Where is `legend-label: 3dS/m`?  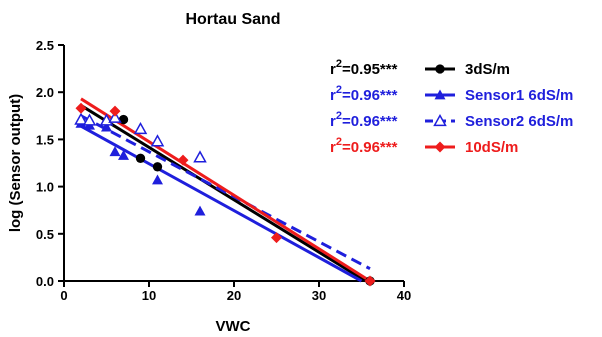 legend-label: 3dS/m is located at coordinates (487, 69).